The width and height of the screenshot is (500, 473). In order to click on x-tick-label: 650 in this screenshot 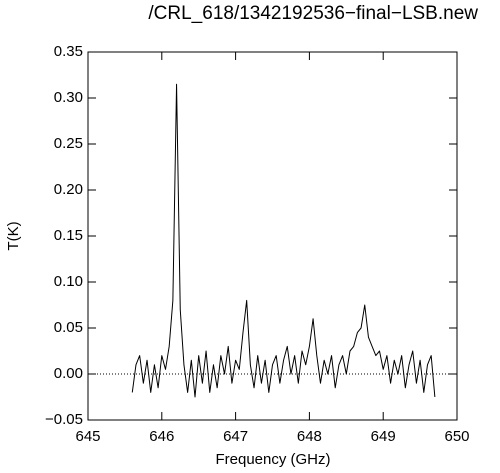, I will do `click(456, 436)`.